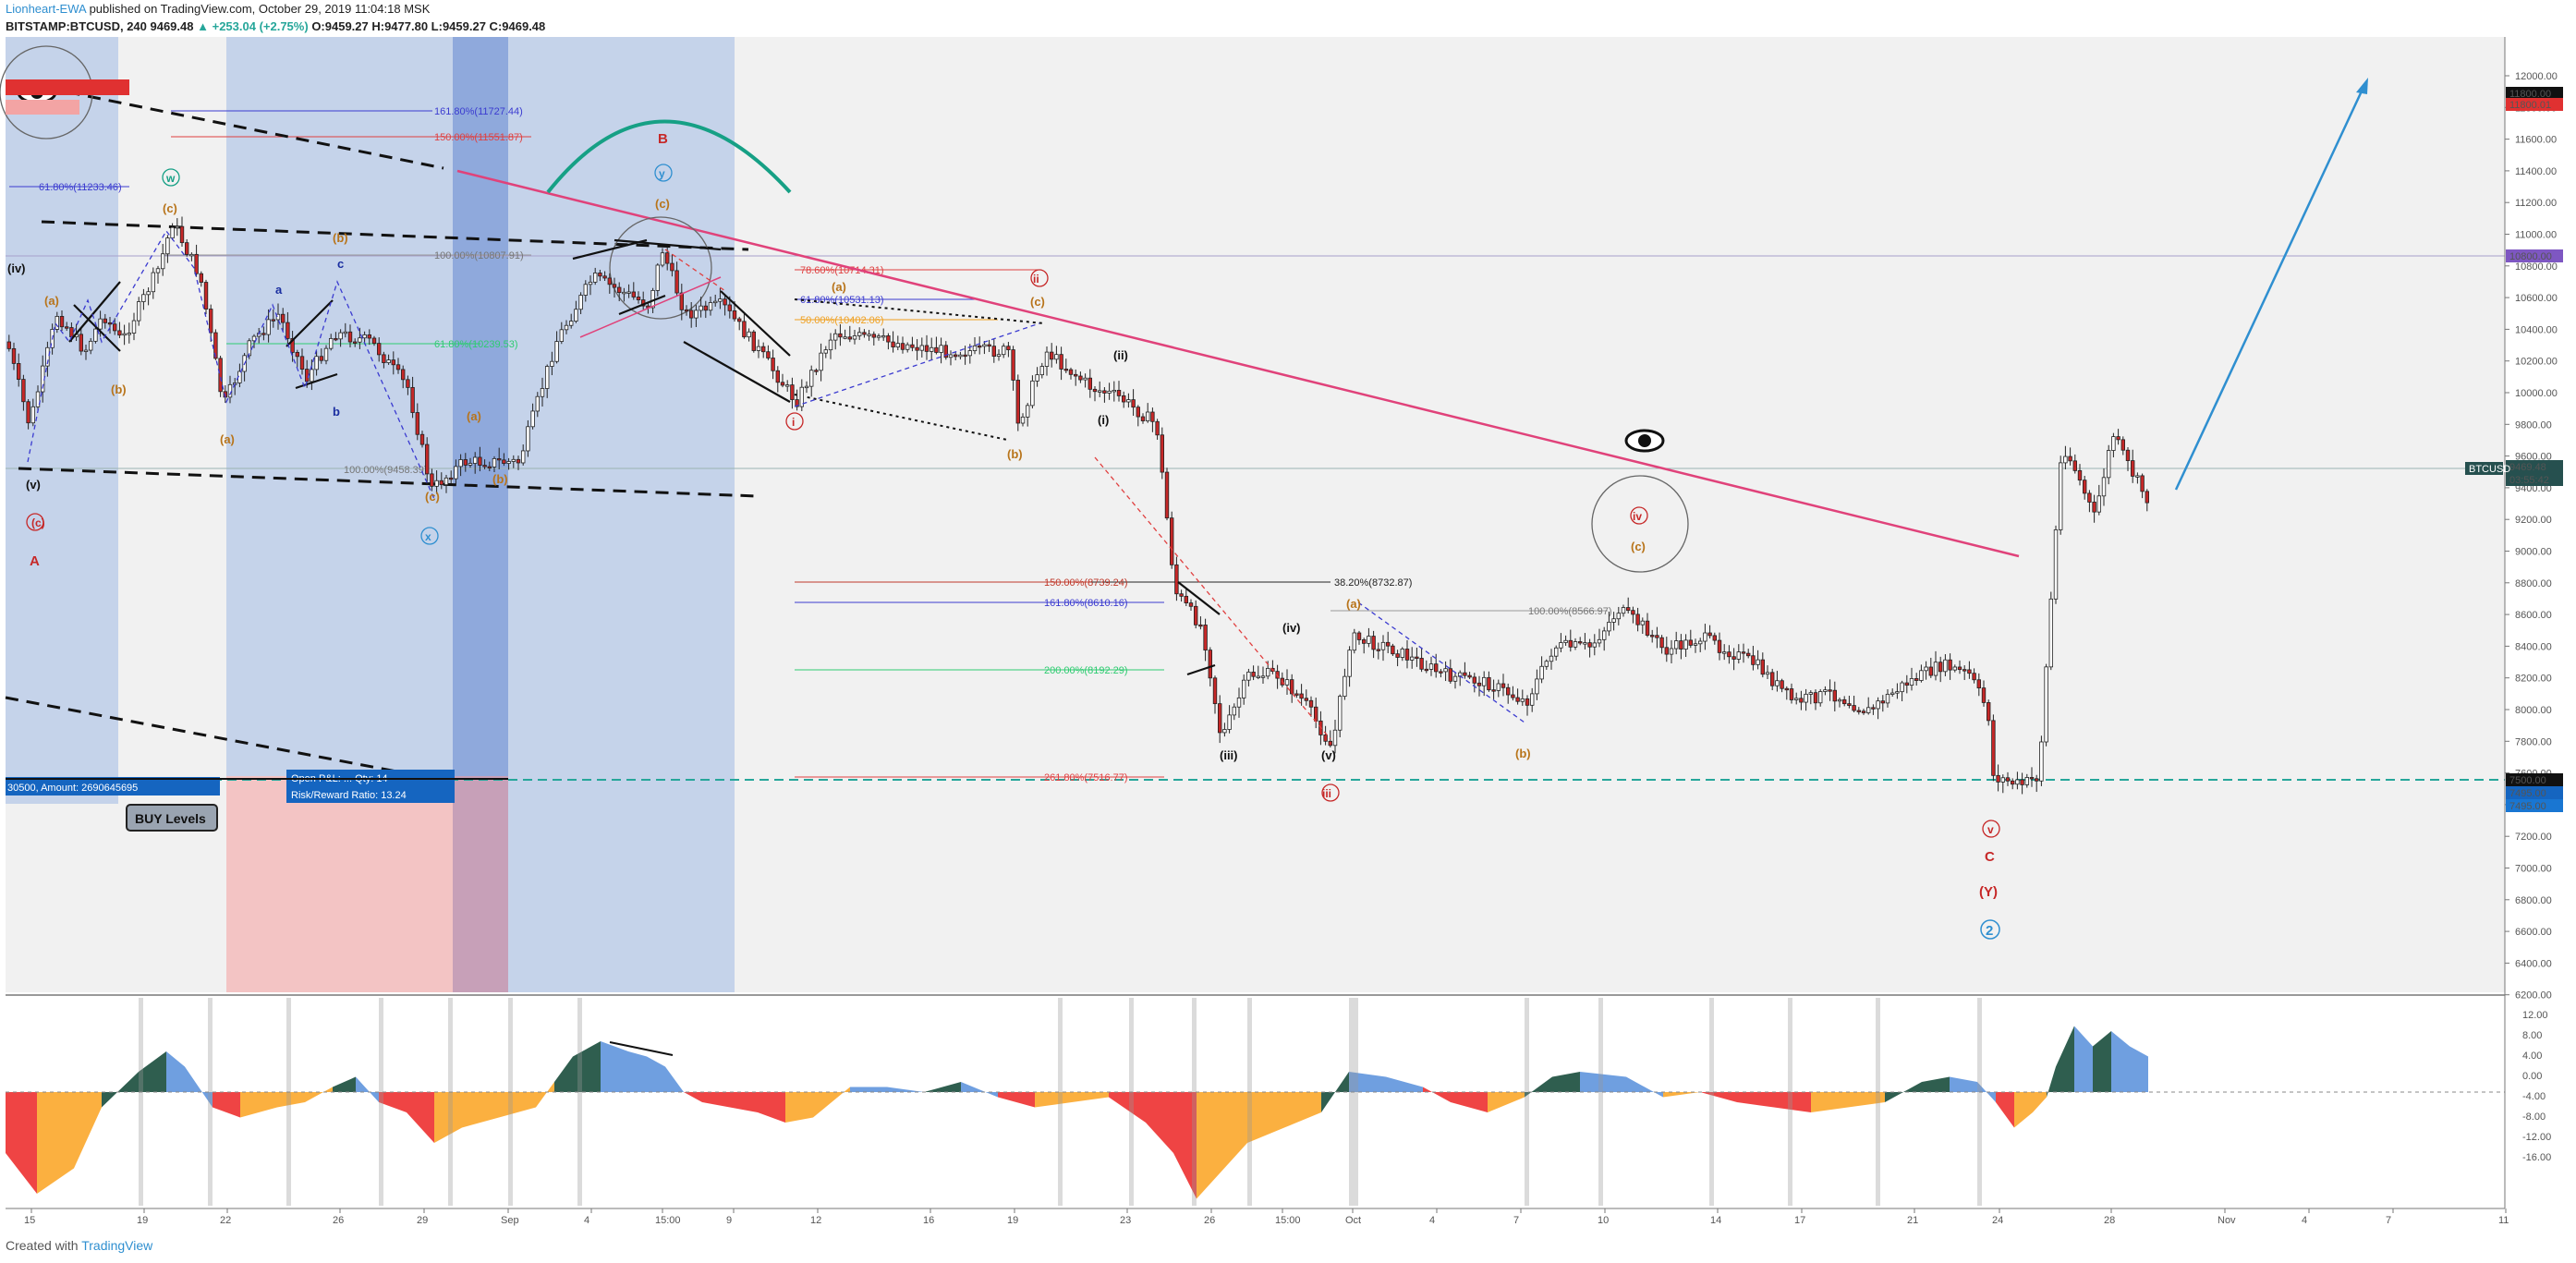  I want to click on price-tick-label: 8800.00, so click(2533, 583).